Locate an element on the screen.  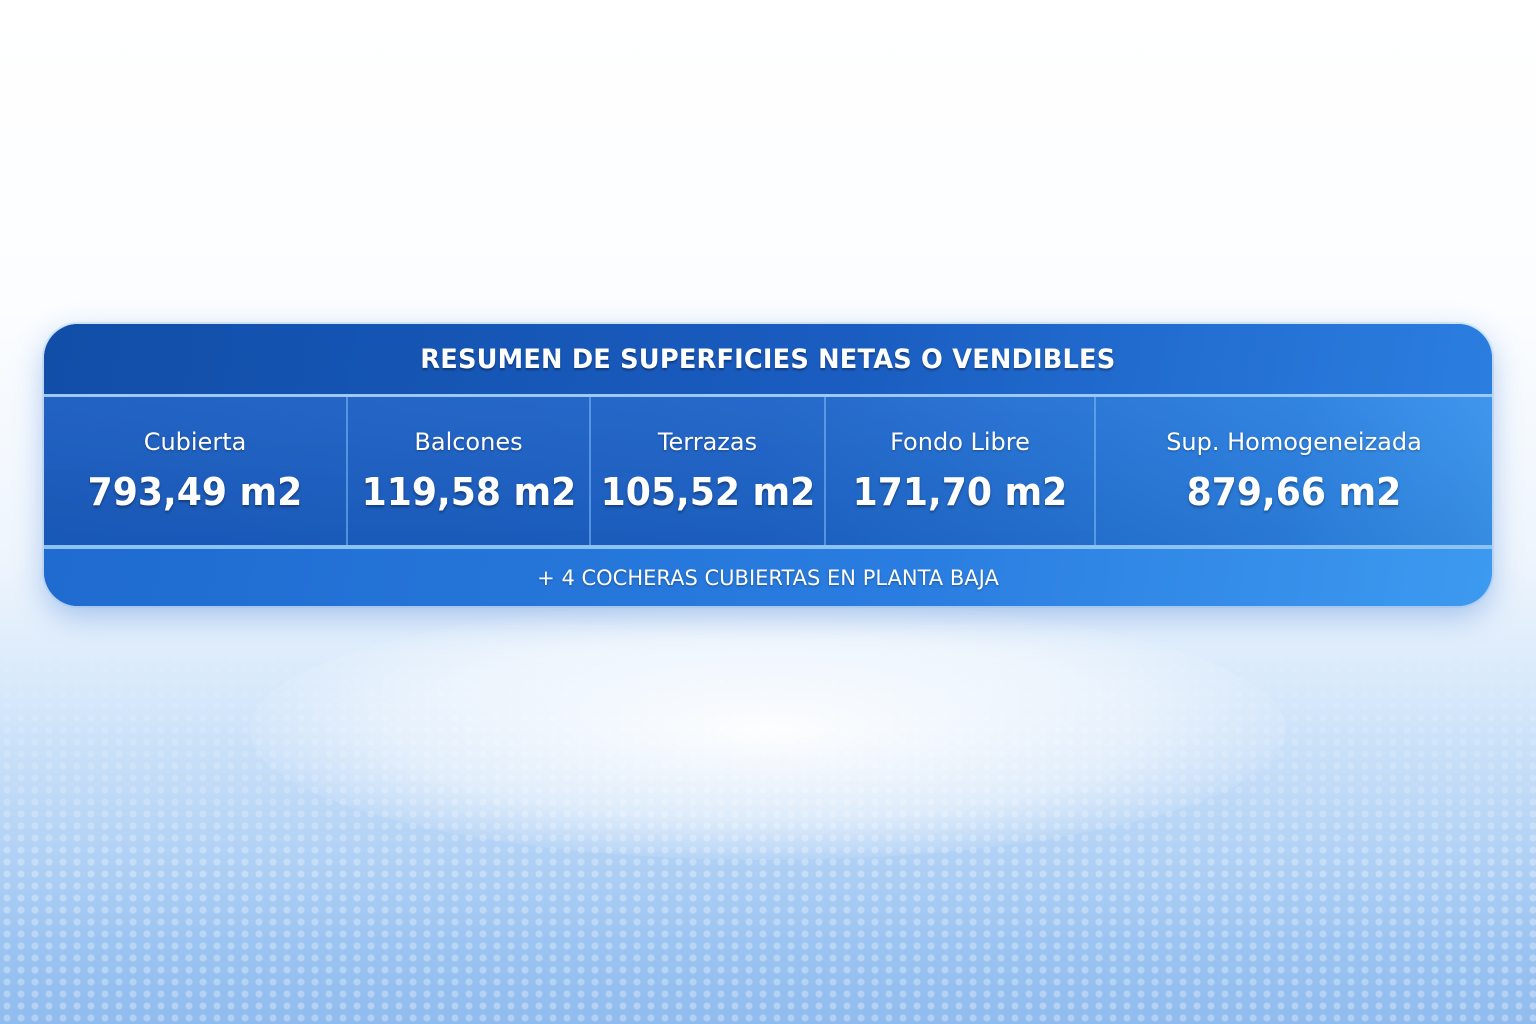
cell-balcones: Balcones 119,58 m2 is located at coordinates (469, 471).